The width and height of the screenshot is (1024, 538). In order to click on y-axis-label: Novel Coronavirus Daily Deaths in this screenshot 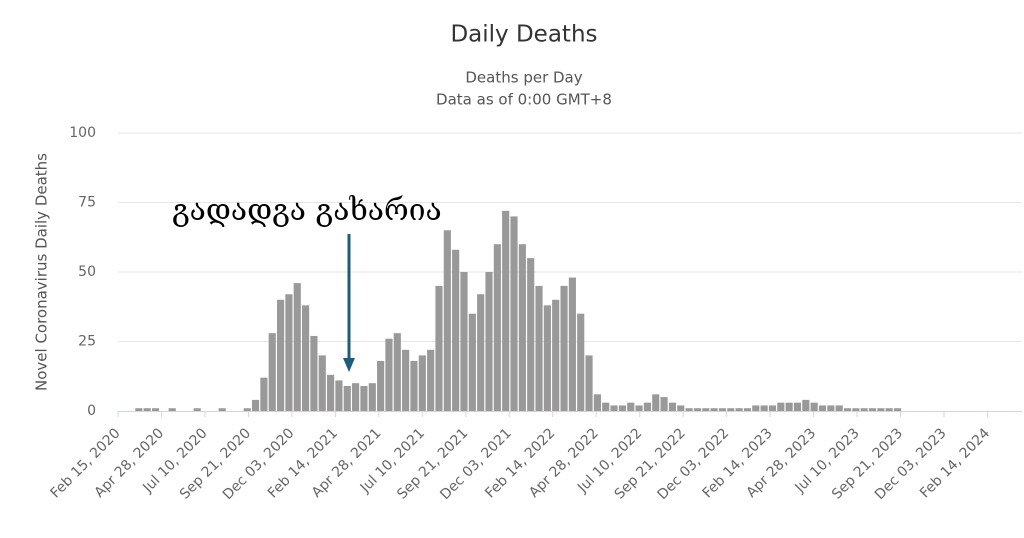, I will do `click(42, 272)`.